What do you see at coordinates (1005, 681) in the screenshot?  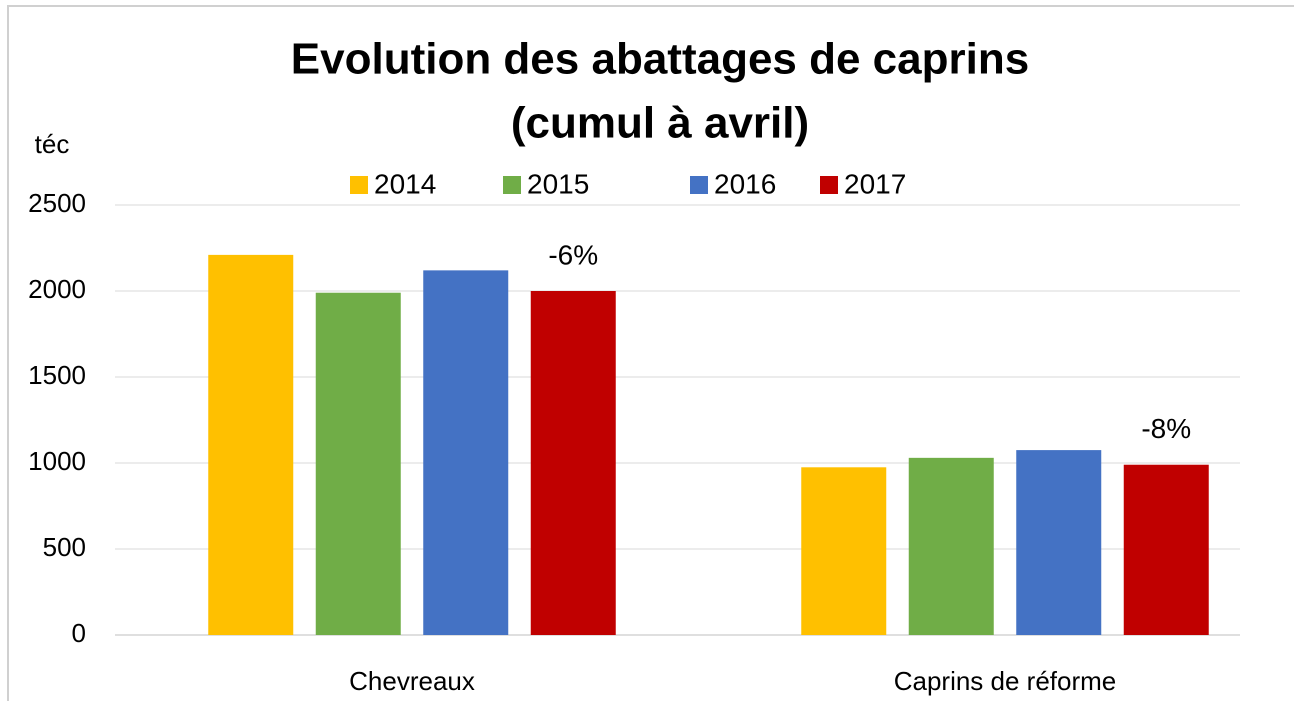 I see `x-tick-label: Caprins de réforme` at bounding box center [1005, 681].